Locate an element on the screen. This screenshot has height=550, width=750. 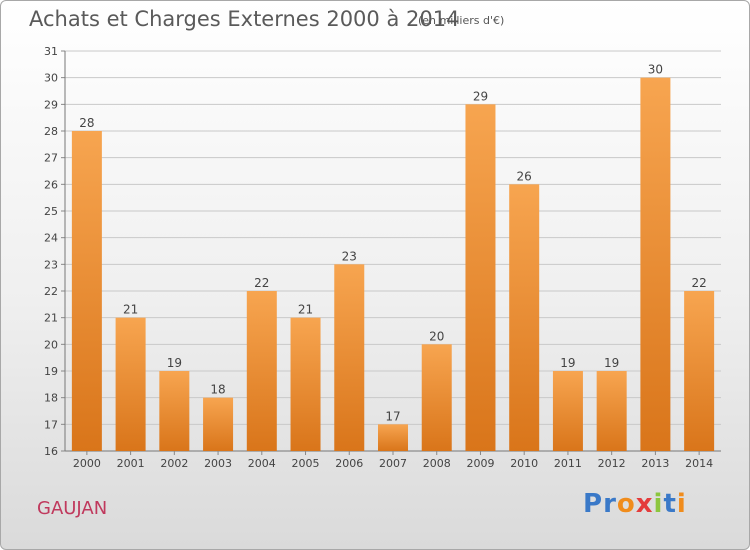
data-label-2004: 22 is located at coordinates (261, 283).